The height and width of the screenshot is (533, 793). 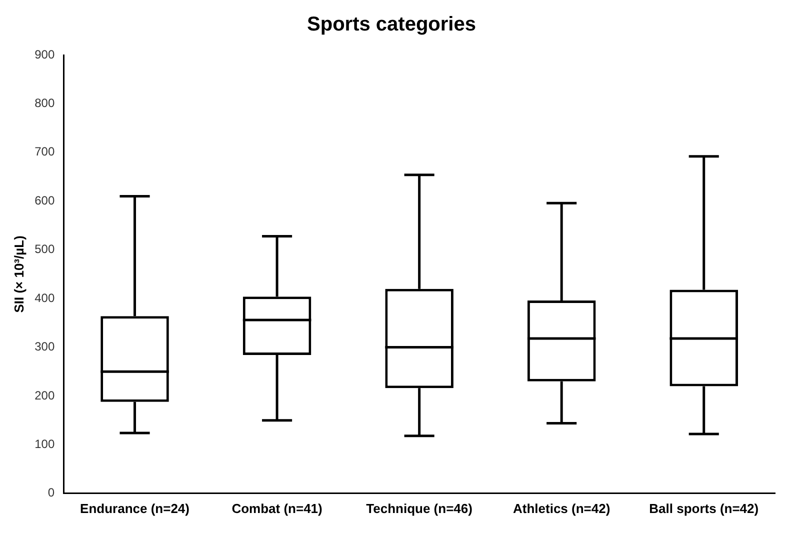 I want to click on x-tick-label: Ball sports (n=42), so click(x=704, y=508).